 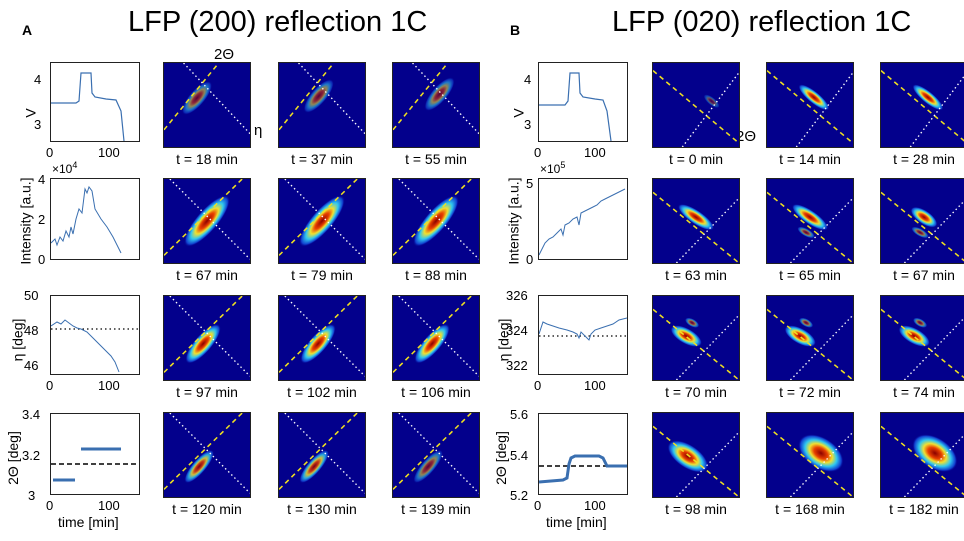 I want to click on b-time-label: t = 72 min, so click(x=810, y=392).